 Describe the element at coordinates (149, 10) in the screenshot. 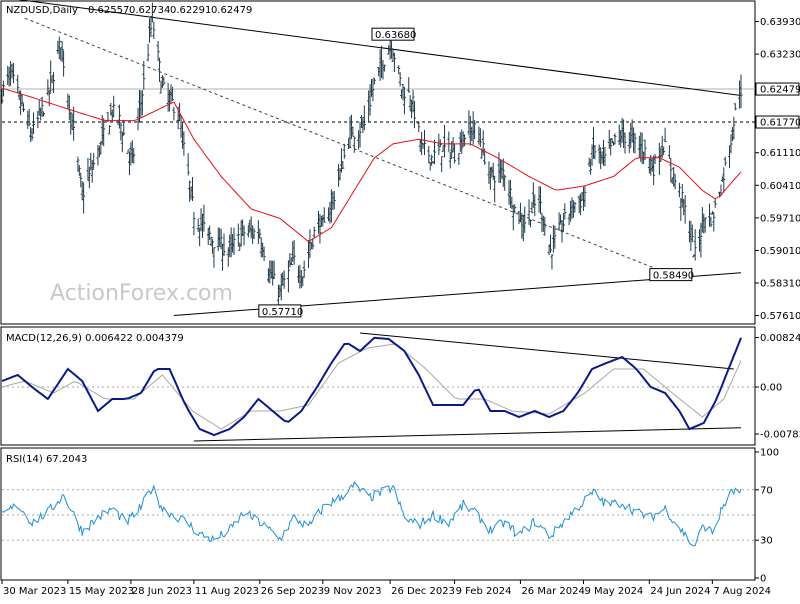

I see `ohlc-high: 0.62734` at that location.